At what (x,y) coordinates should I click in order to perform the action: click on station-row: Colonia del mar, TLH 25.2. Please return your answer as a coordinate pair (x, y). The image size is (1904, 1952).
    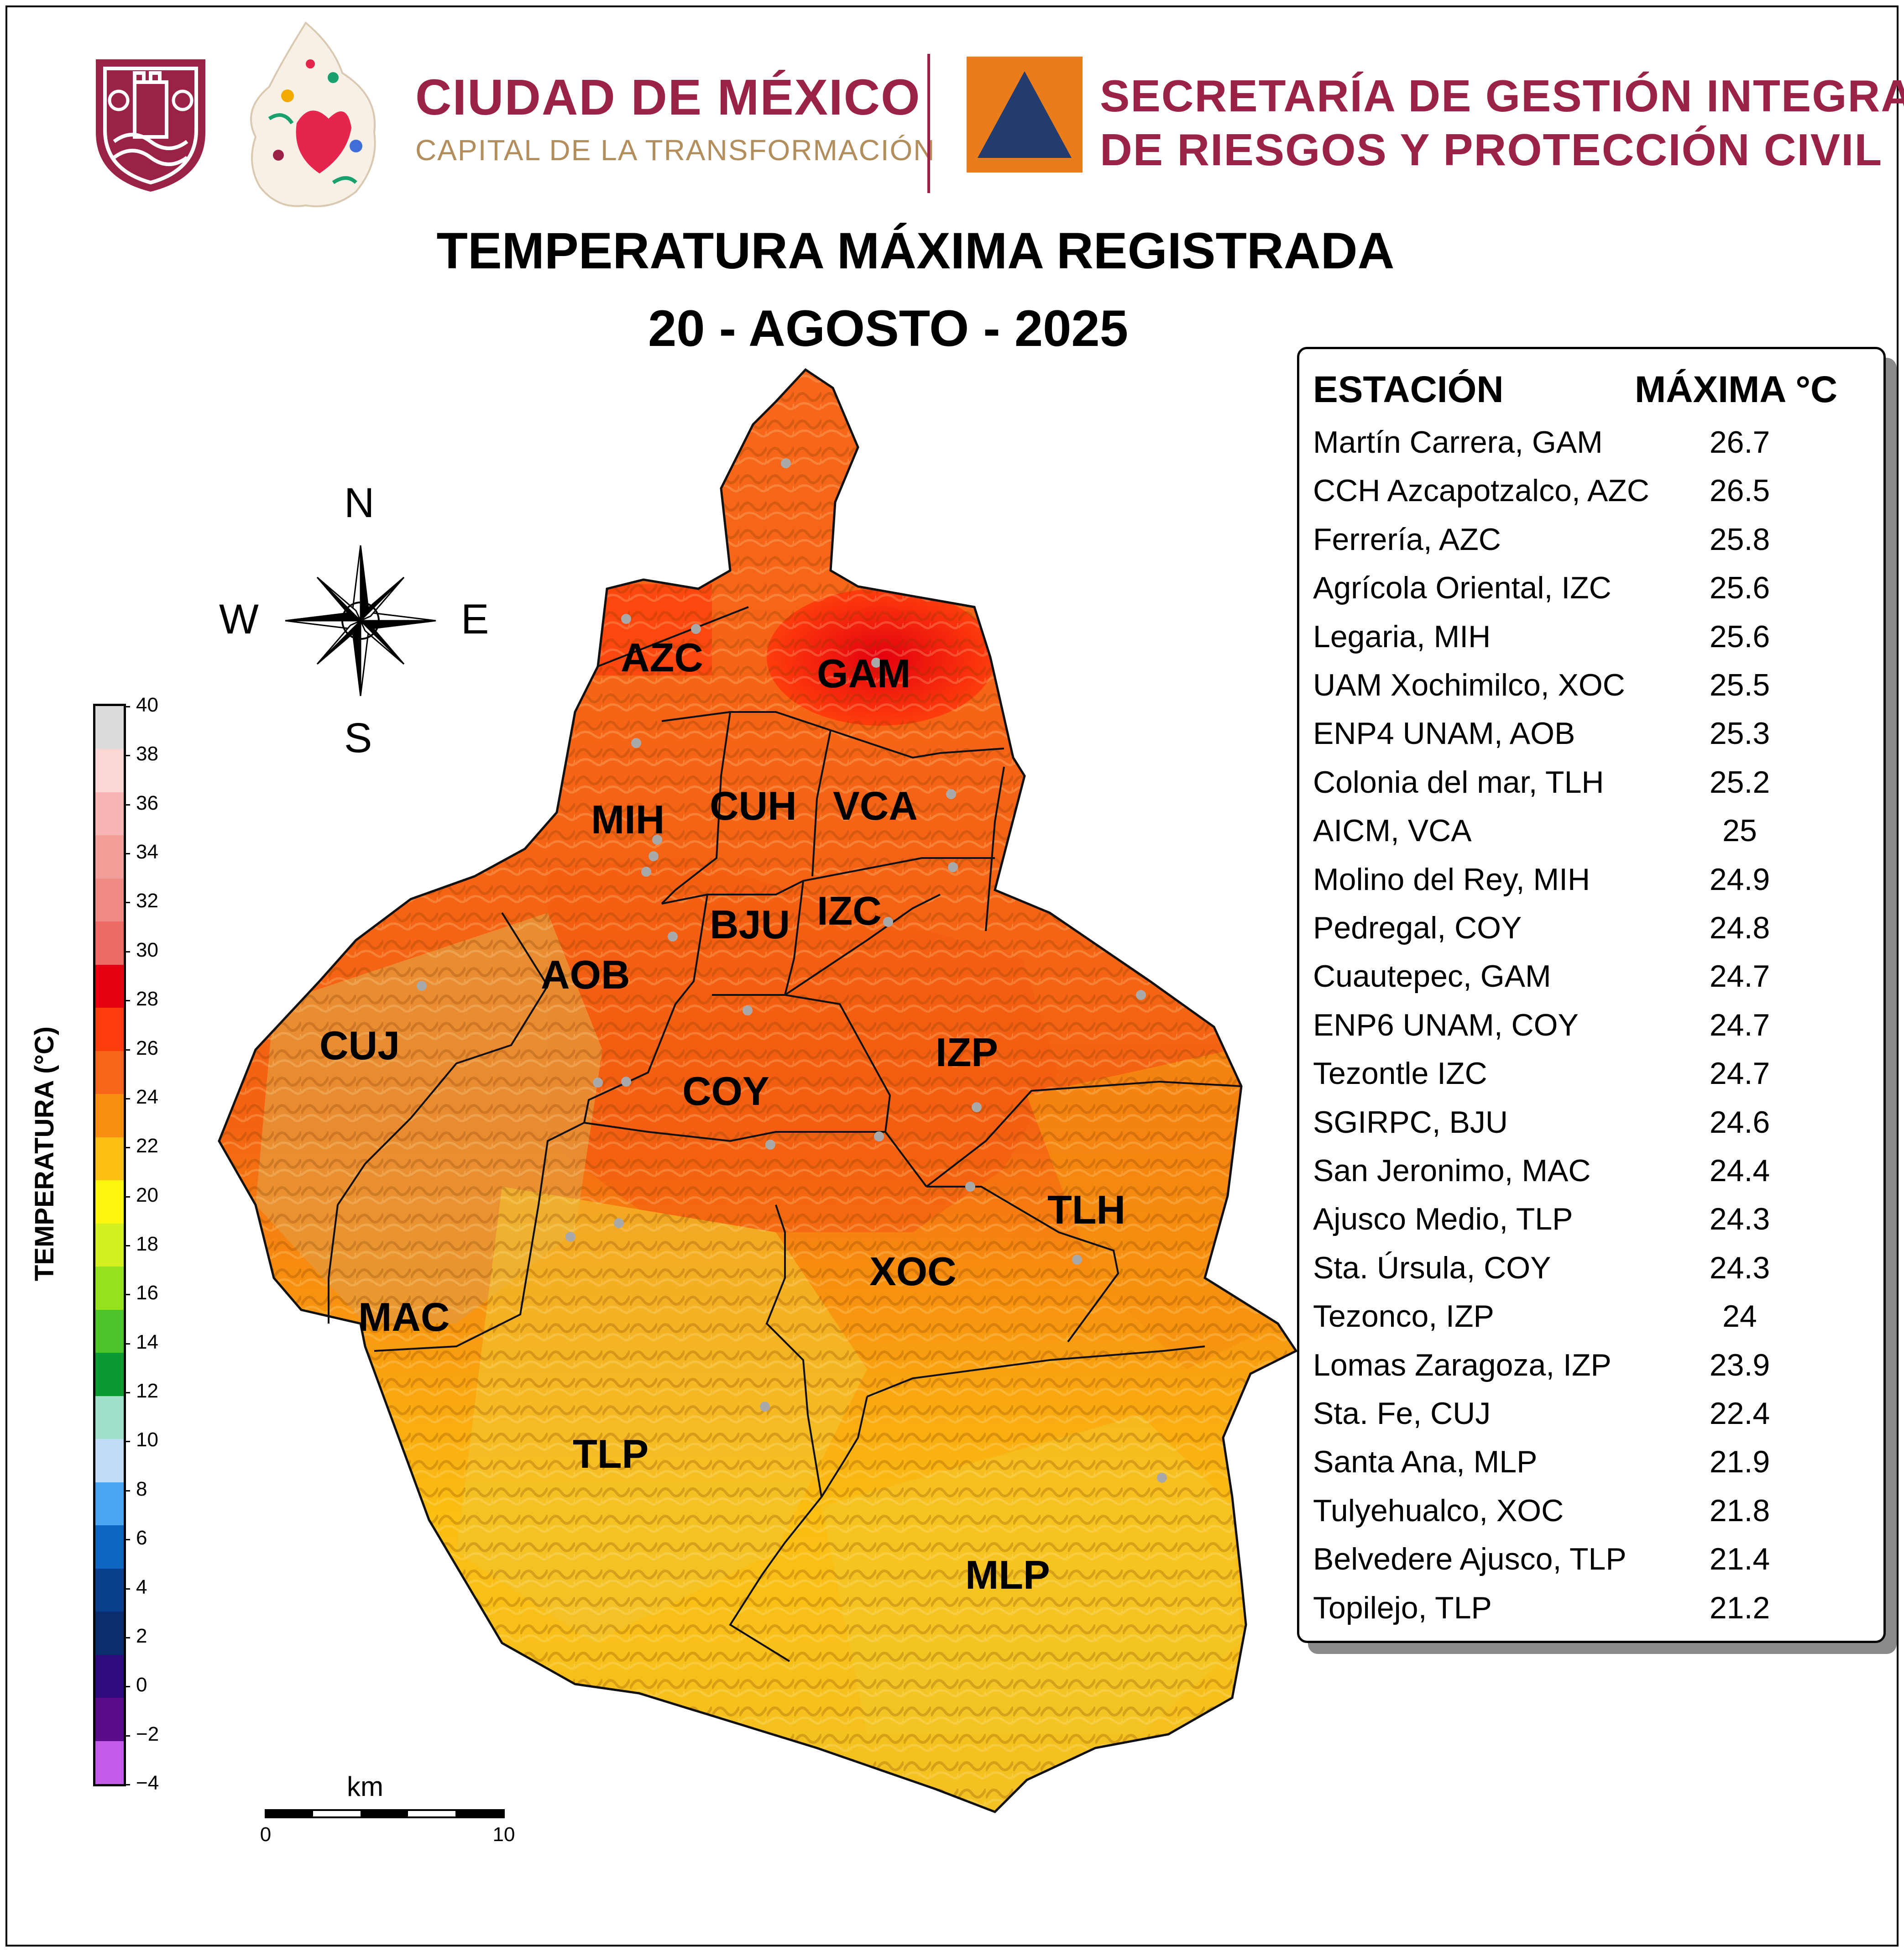
    Looking at the image, I should click on (1591, 788).